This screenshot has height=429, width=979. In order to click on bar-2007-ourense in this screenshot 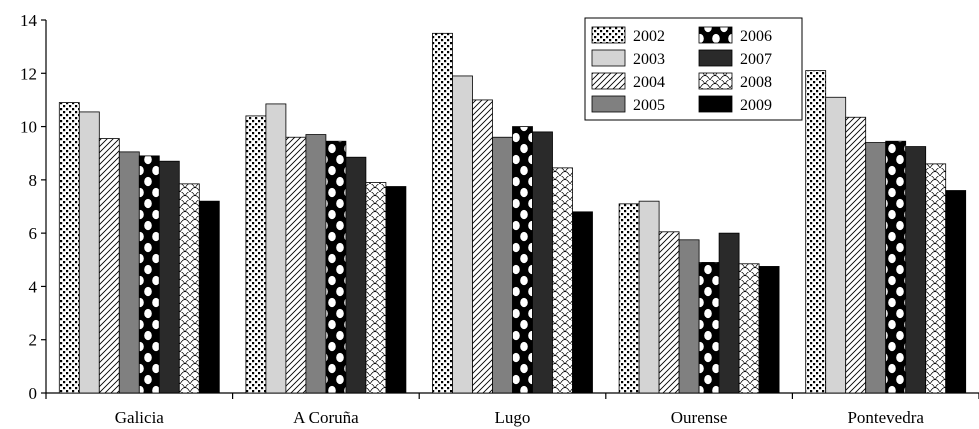, I will do `click(729, 313)`.